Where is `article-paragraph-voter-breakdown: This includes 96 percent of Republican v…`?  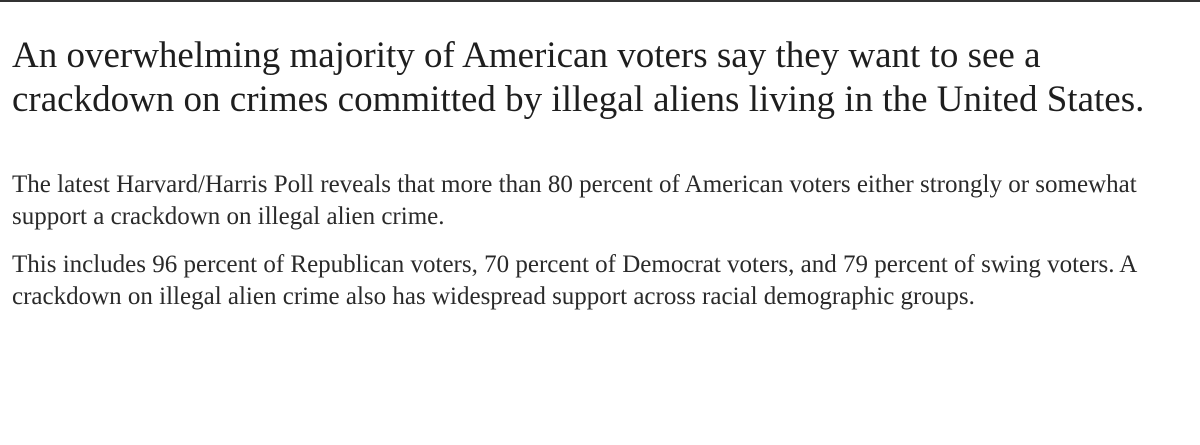 article-paragraph-voter-breakdown: This includes 96 percent of Republican v… is located at coordinates (602, 281).